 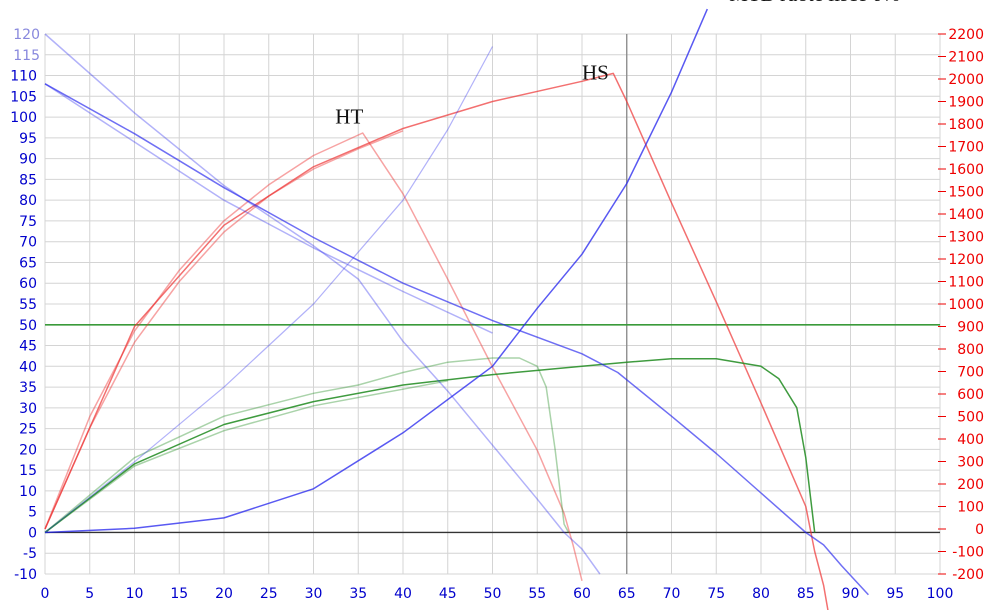 I want to click on y-left-tick-label-10: 40, so click(x=28, y=367).